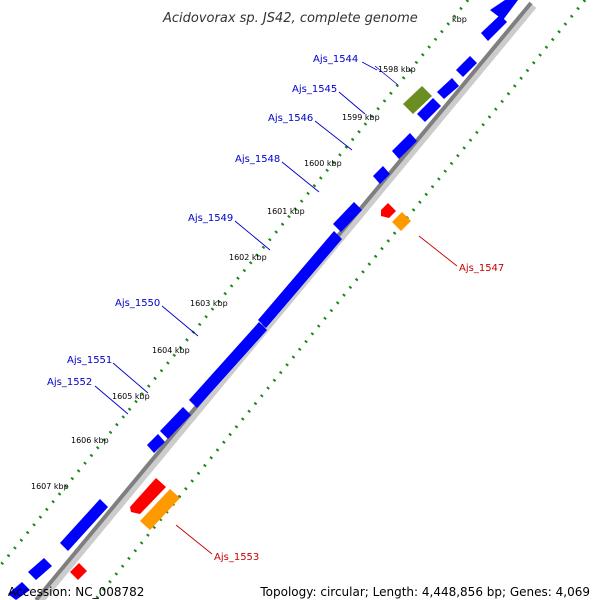 This screenshot has width=600, height=600. I want to click on other-feature, so click(417, 100).